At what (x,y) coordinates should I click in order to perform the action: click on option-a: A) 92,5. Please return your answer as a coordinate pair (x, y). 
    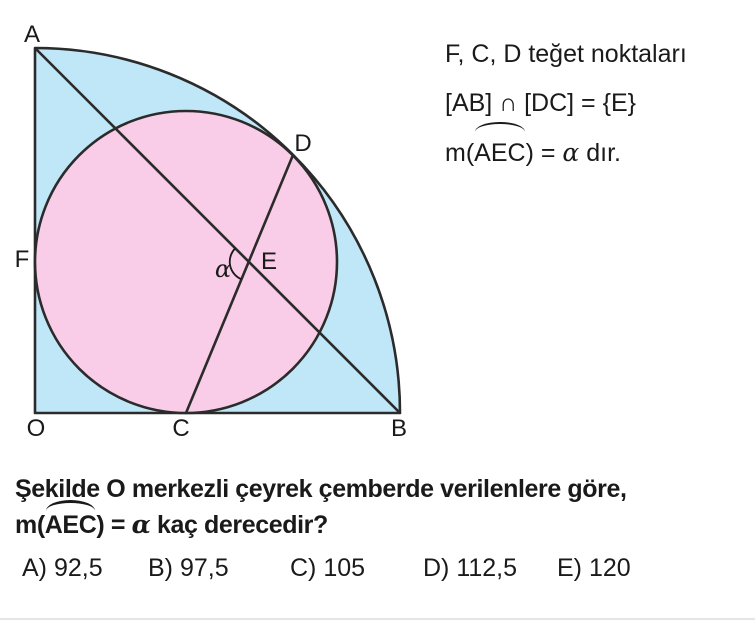
    Looking at the image, I should click on (62, 568).